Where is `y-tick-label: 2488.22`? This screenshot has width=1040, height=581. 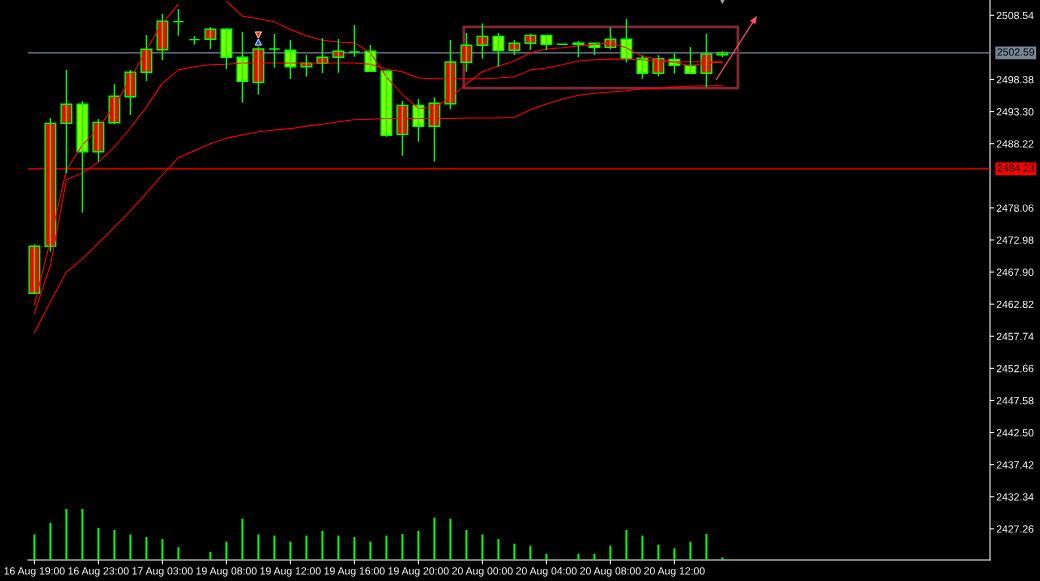 y-tick-label: 2488.22 is located at coordinates (1015, 144).